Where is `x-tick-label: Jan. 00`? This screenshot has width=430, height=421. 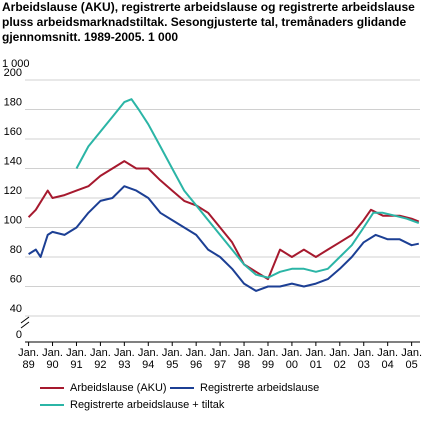
x-tick-label: Jan. 00 is located at coordinates (292, 359).